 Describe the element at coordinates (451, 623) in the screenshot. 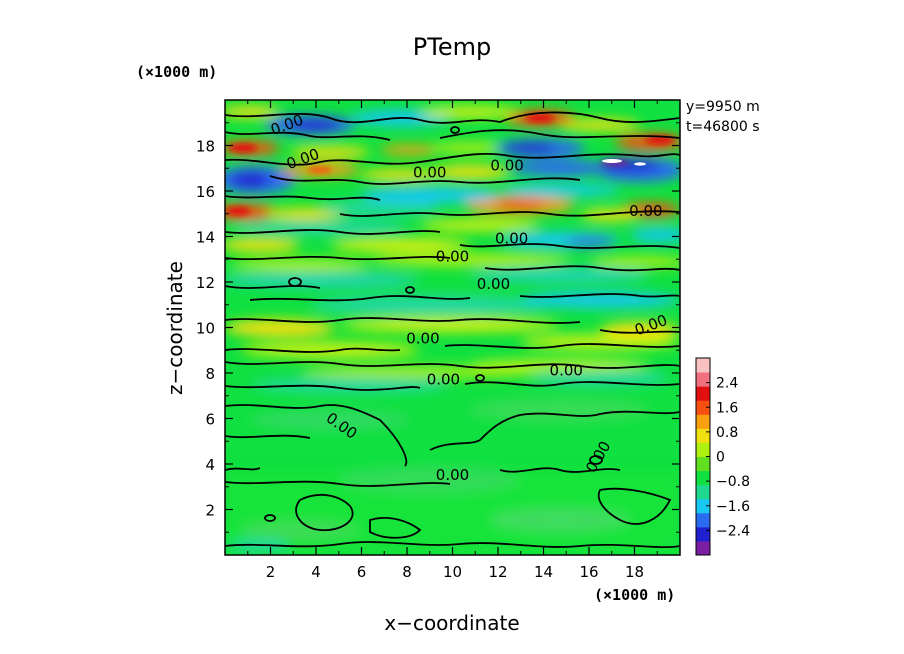

I see `x-axis-label: x−coordinate` at that location.